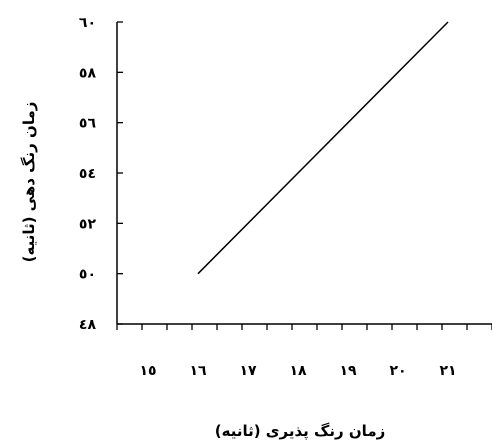 This screenshot has width=492, height=443. Describe the element at coordinates (304, 351) in the screenshot. I see `x-axis: ١٥ ١٦ ١٧ ١٨ ١٩ ٢٠ ٢١` at that location.